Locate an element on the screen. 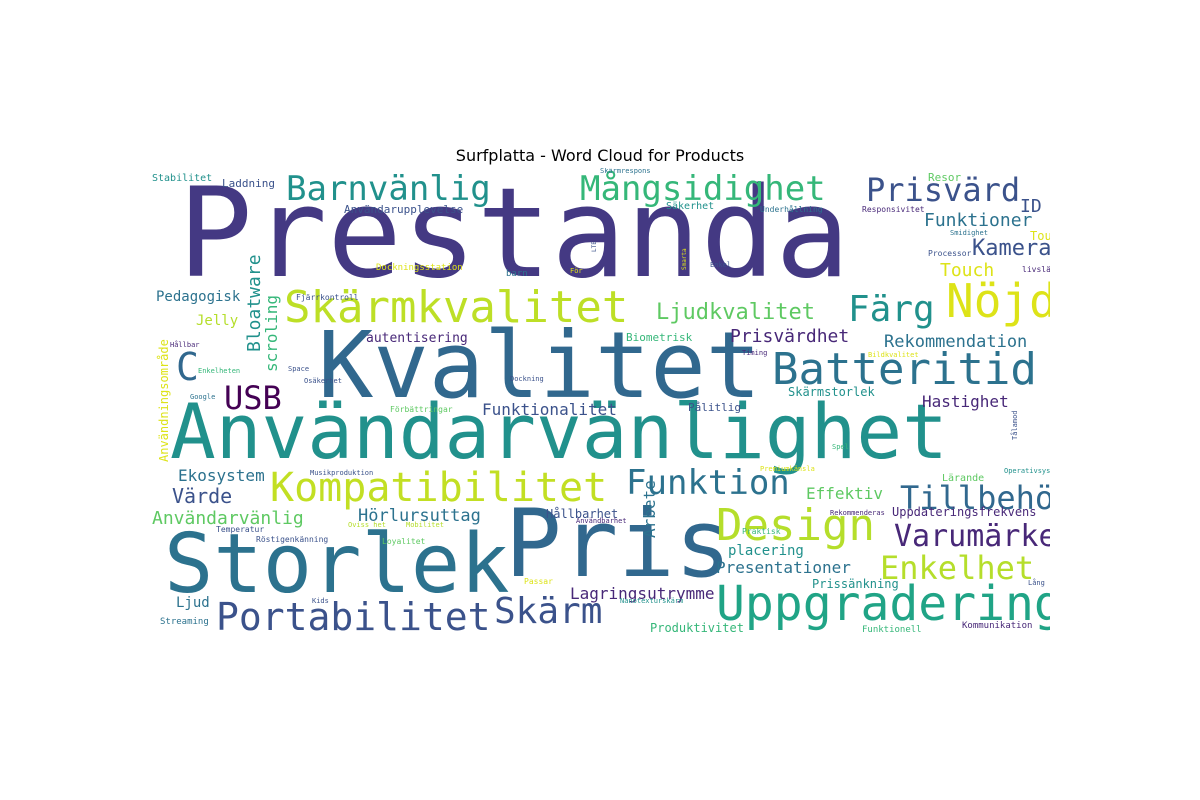 The image size is (1200, 800). word: Temperatur is located at coordinates (240, 529).